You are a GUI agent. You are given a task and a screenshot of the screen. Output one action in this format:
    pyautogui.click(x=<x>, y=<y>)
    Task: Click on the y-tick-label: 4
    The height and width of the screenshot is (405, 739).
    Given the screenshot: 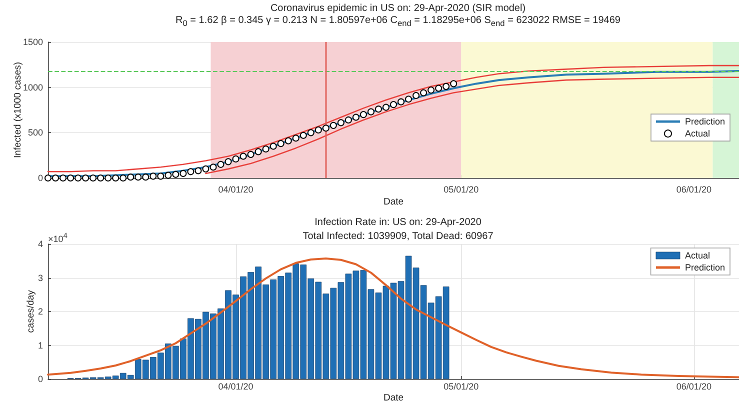 What is the action you would take?
    pyautogui.click(x=40, y=244)
    